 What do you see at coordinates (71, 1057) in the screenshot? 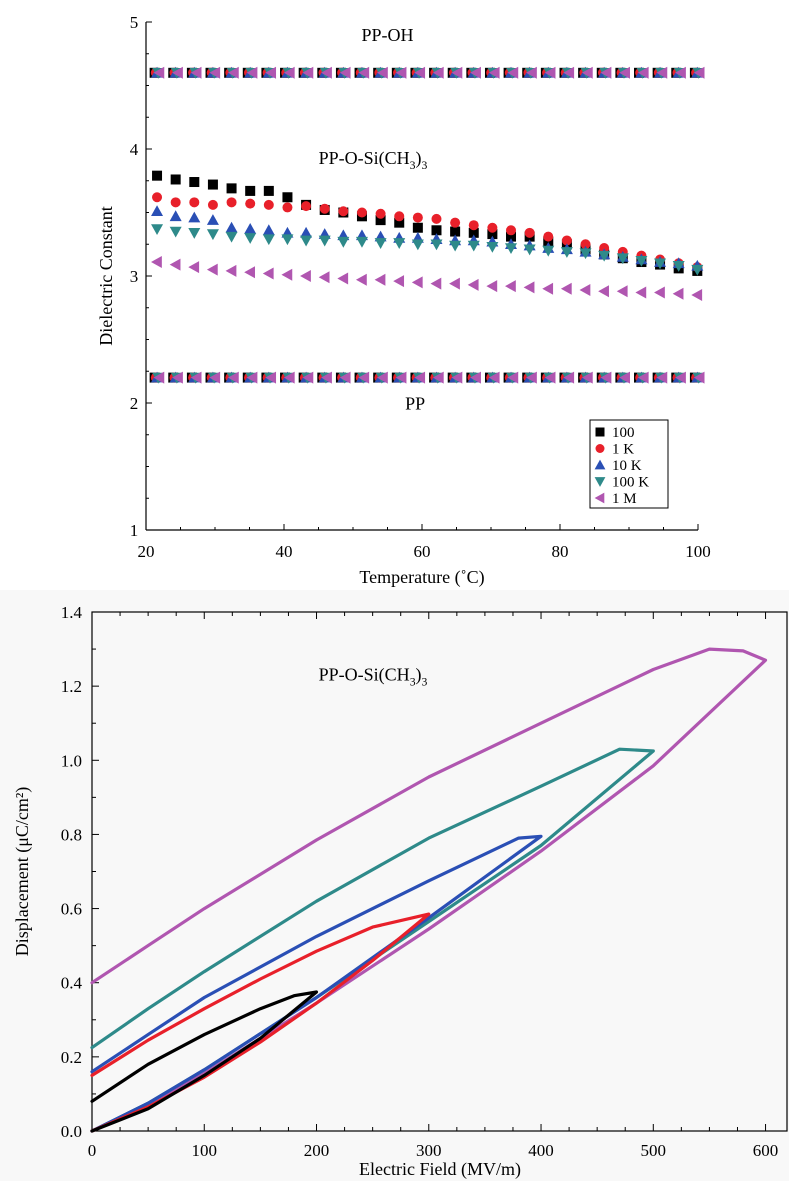
I see `y-tick-label: 0.2` at bounding box center [71, 1057].